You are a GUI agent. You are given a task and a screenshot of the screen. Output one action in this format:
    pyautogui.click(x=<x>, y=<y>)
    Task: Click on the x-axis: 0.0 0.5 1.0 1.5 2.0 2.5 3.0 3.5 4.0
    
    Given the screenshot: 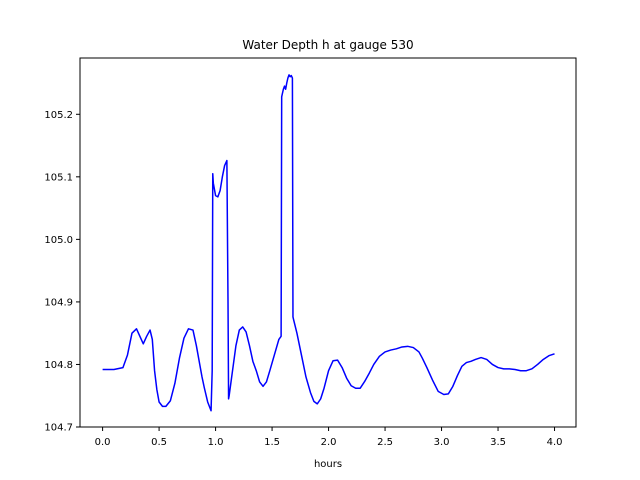 What is the action you would take?
    pyautogui.click(x=329, y=437)
    